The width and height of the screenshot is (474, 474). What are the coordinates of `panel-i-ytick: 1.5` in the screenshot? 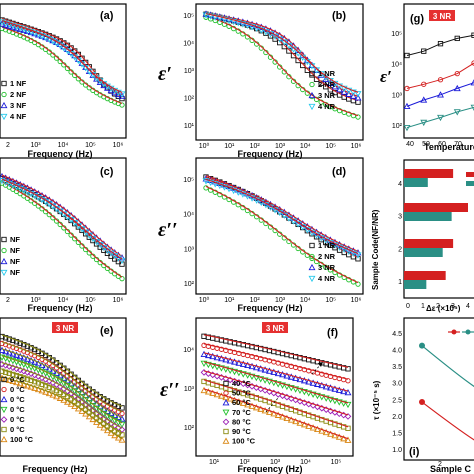 It's located at (397, 433).